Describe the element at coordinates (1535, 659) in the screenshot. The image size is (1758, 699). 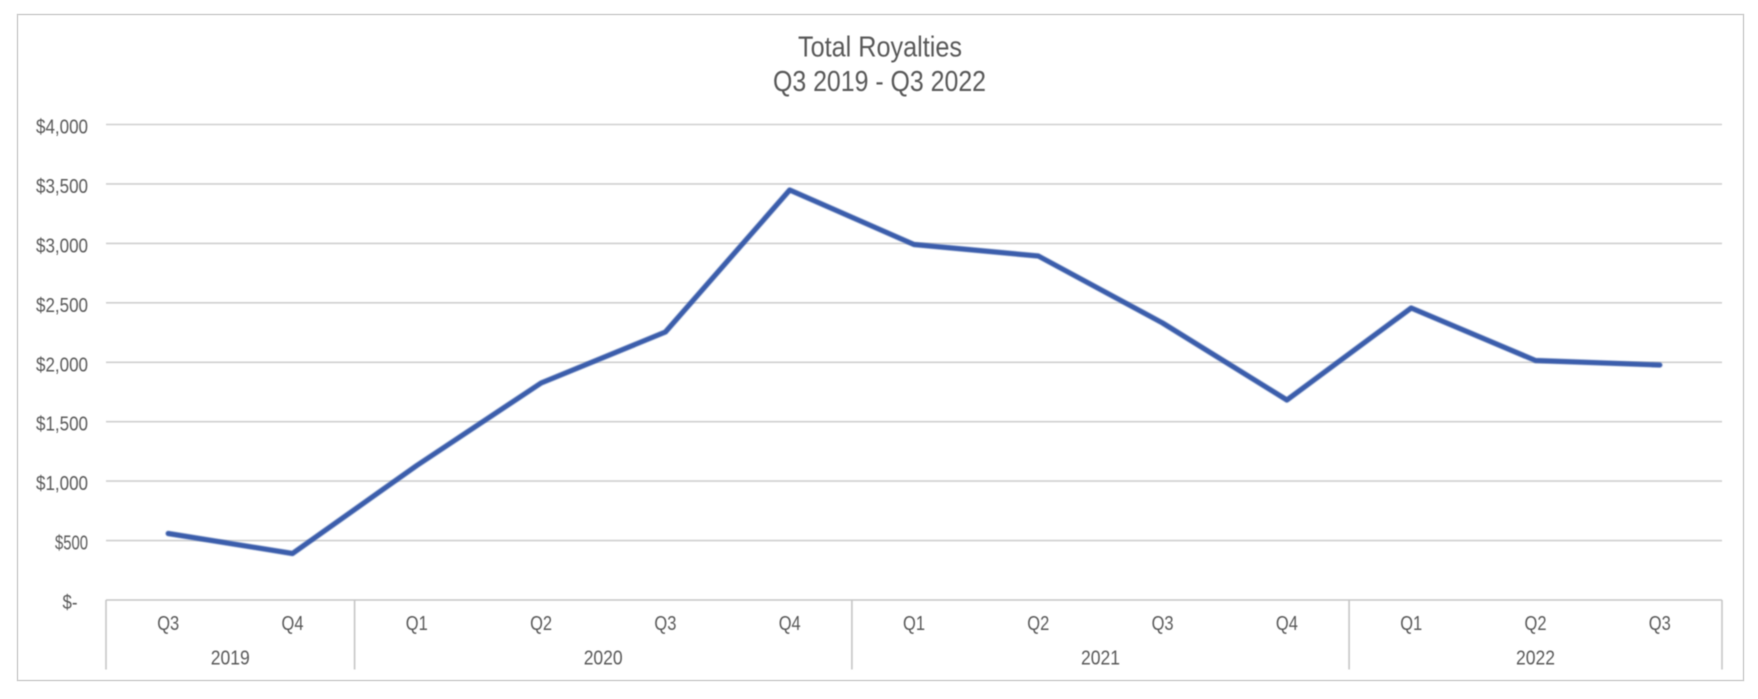
I see `svg-text: 2022` at that location.